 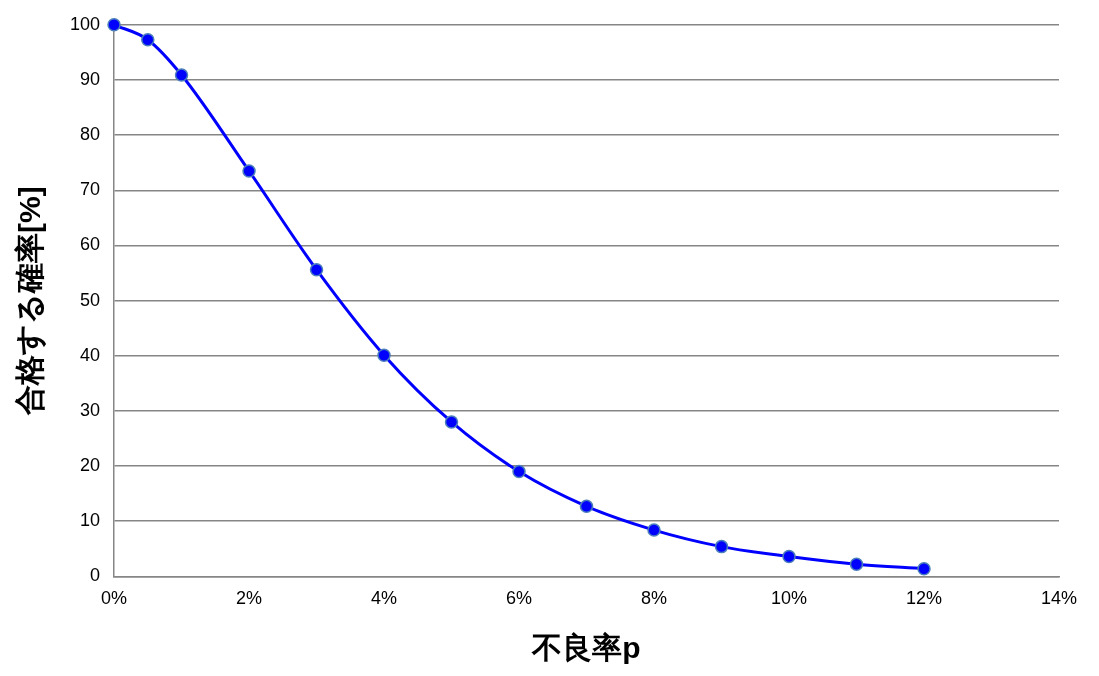 What do you see at coordinates (924, 598) in the screenshot?
I see `x-tick-label: 12%` at bounding box center [924, 598].